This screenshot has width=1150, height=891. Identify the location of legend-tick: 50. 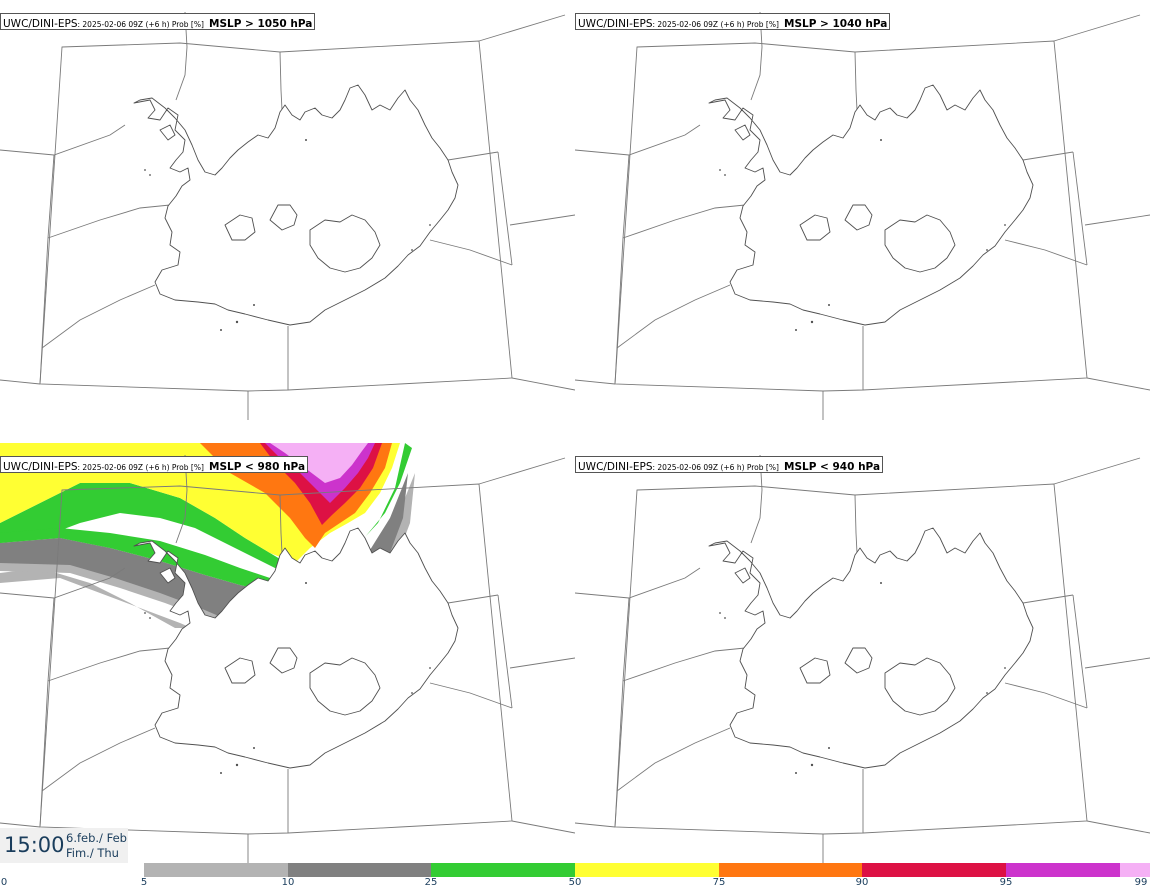
(575, 882).